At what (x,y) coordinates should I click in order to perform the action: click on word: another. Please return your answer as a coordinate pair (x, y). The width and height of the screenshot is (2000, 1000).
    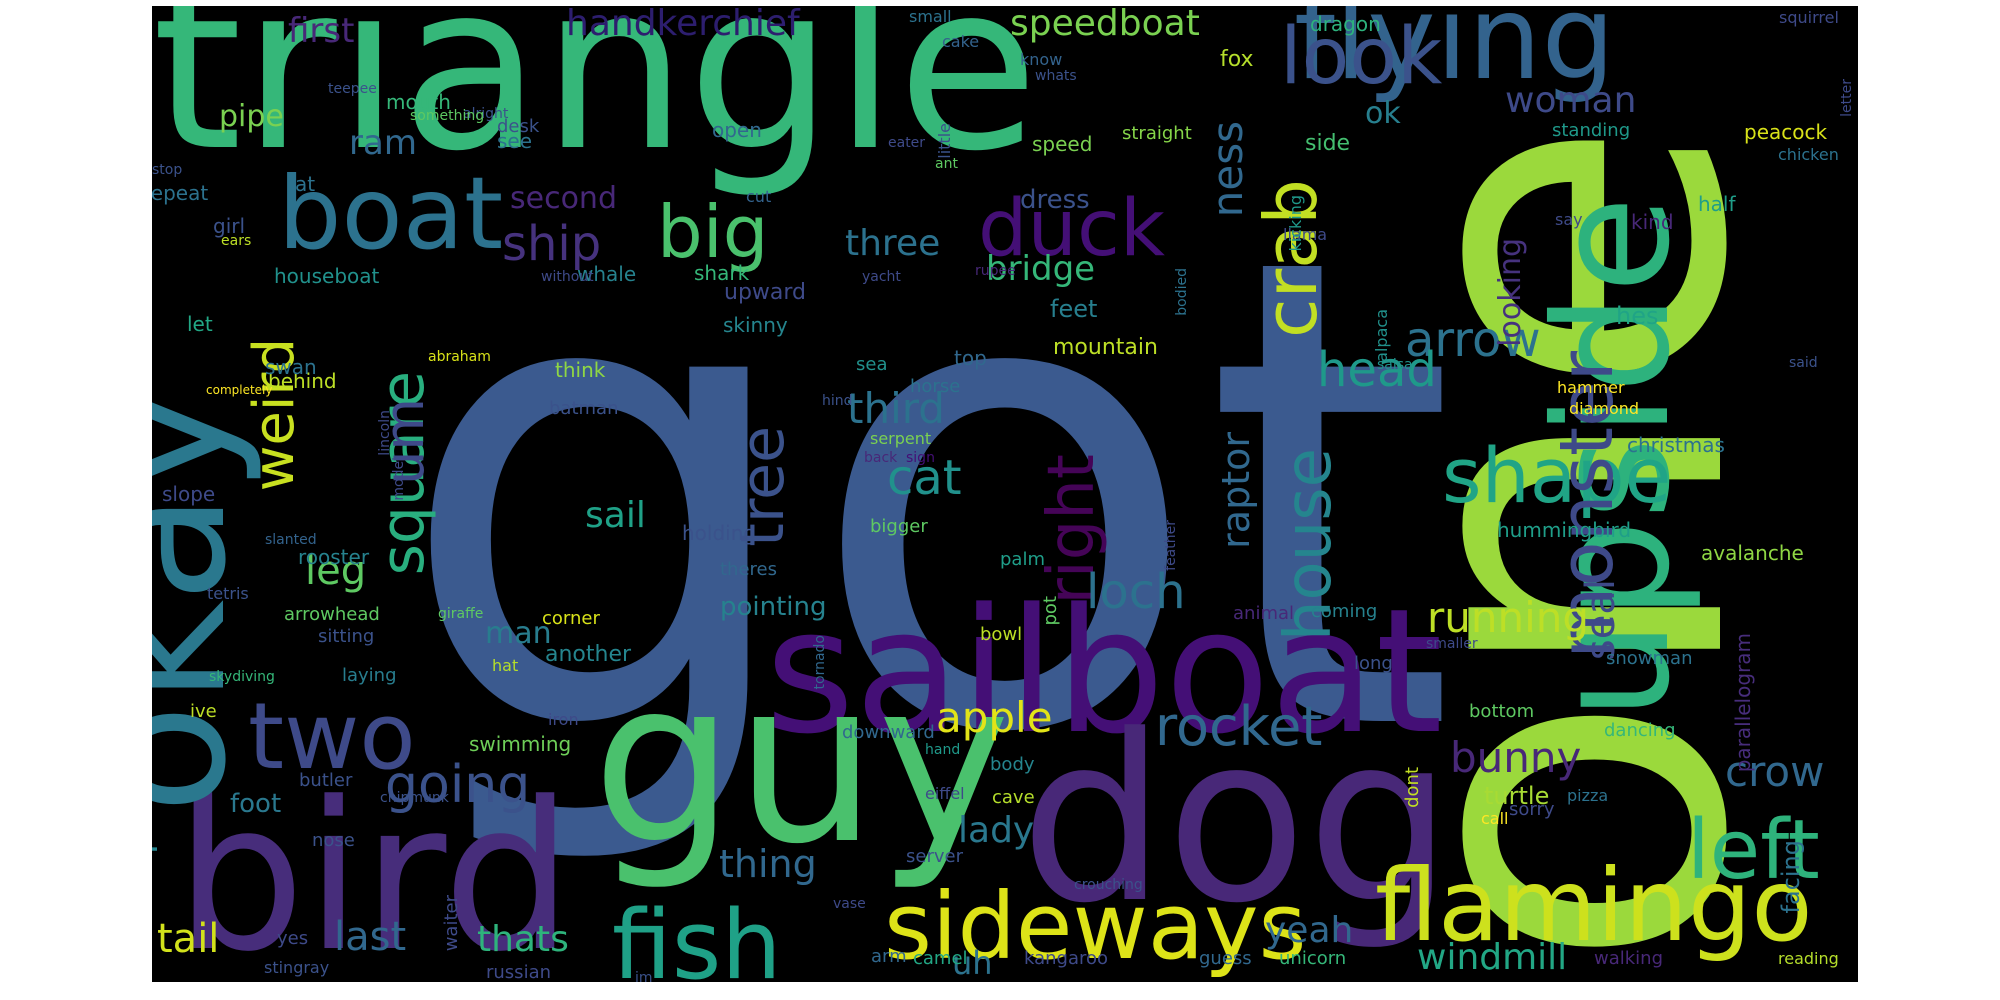
    Looking at the image, I should click on (588, 654).